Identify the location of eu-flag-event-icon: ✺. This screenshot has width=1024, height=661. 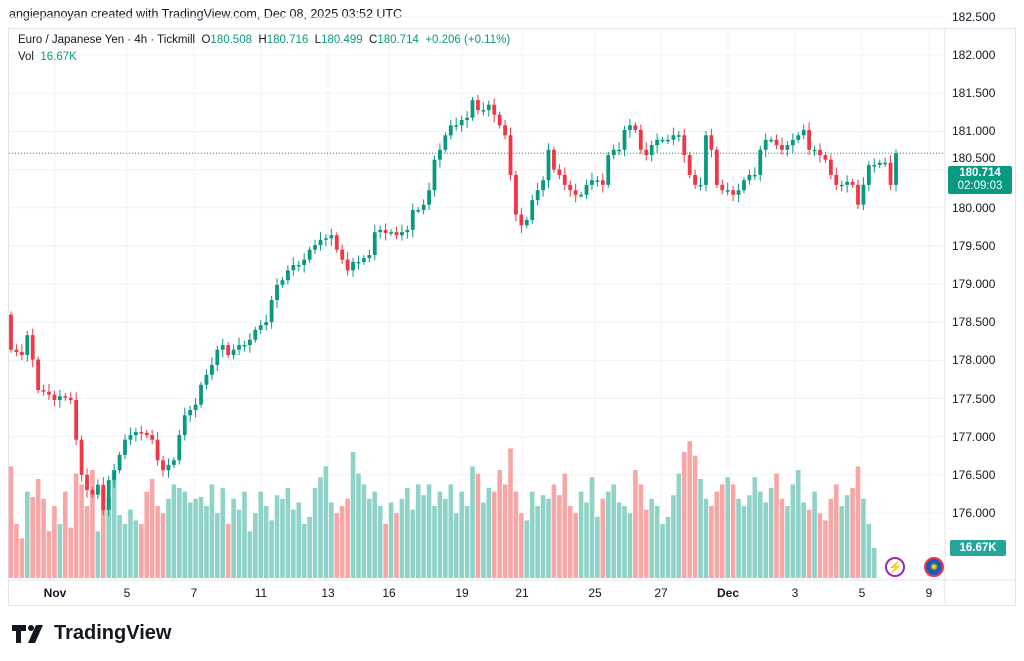
(934, 567).